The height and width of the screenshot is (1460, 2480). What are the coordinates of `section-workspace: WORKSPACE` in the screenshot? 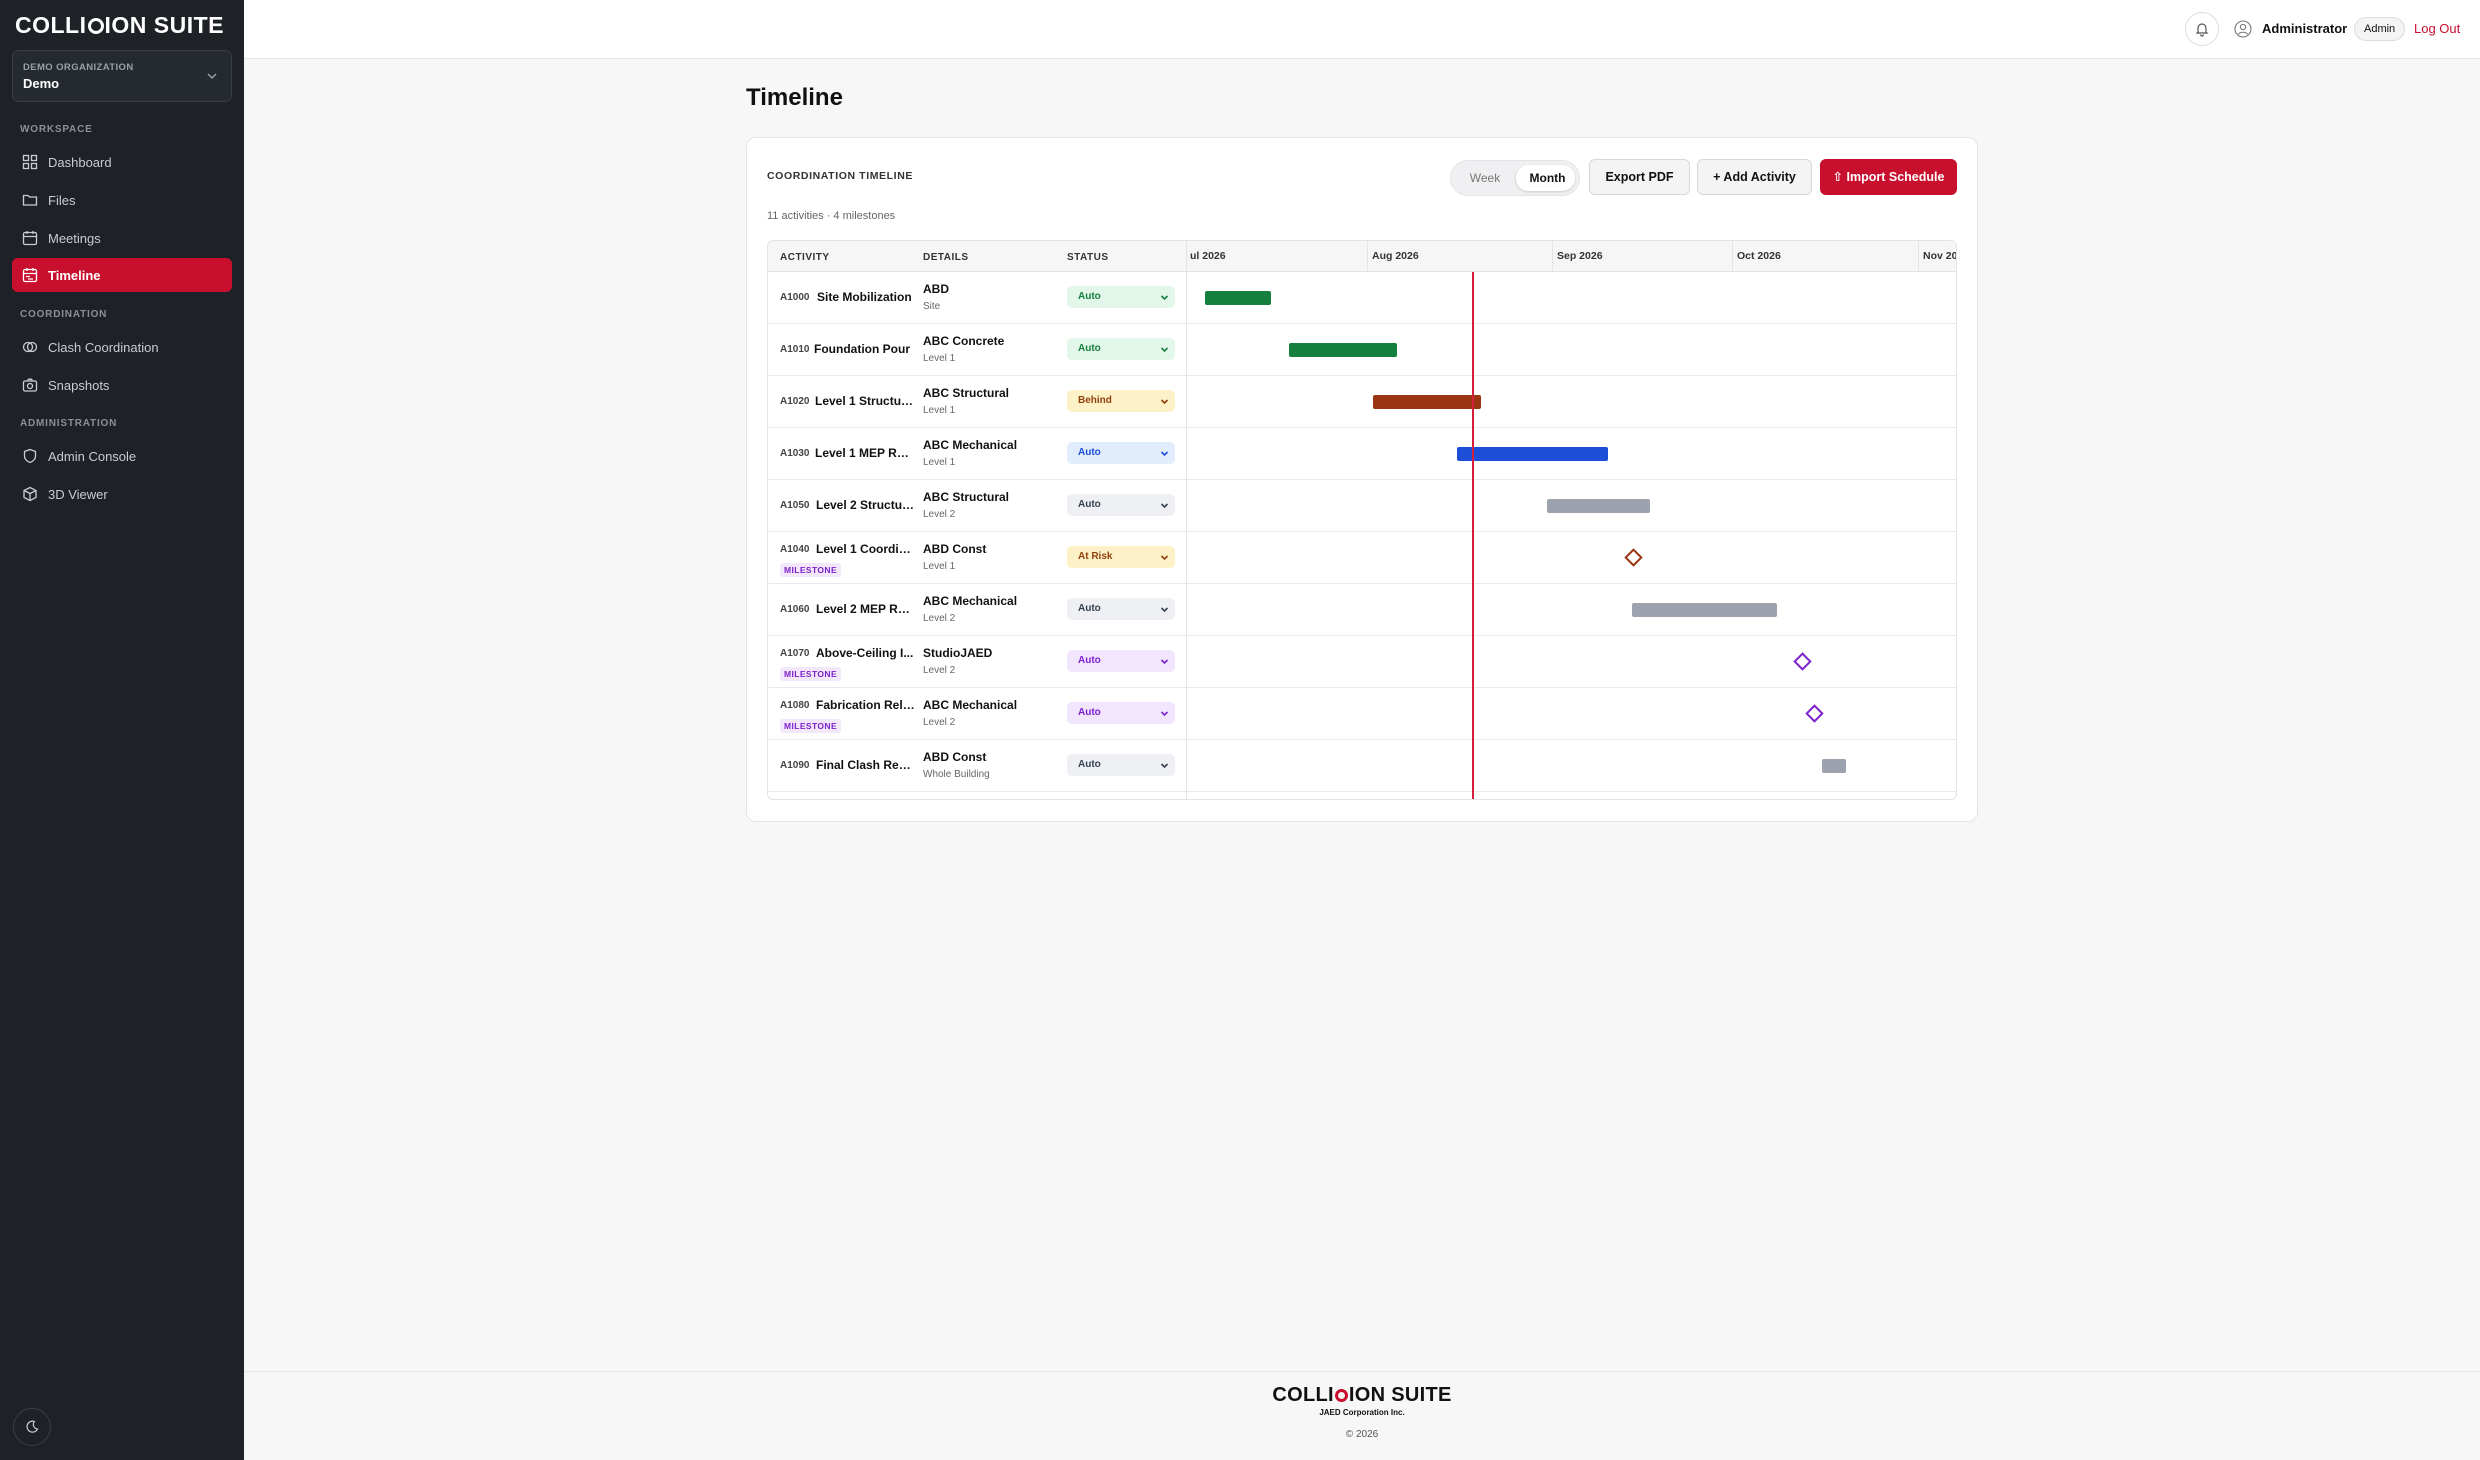 It's located at (56, 129).